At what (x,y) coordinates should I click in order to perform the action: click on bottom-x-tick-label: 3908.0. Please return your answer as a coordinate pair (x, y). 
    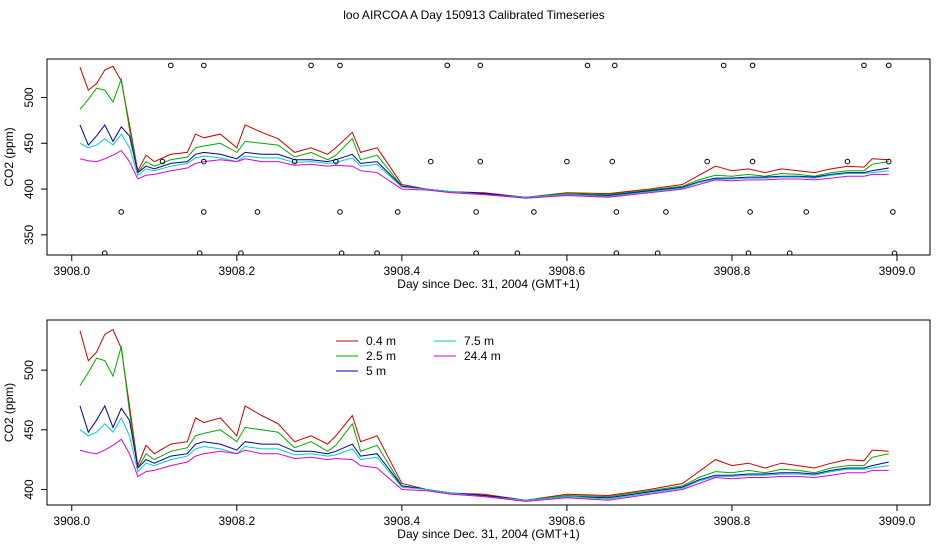
    Looking at the image, I should click on (71, 521).